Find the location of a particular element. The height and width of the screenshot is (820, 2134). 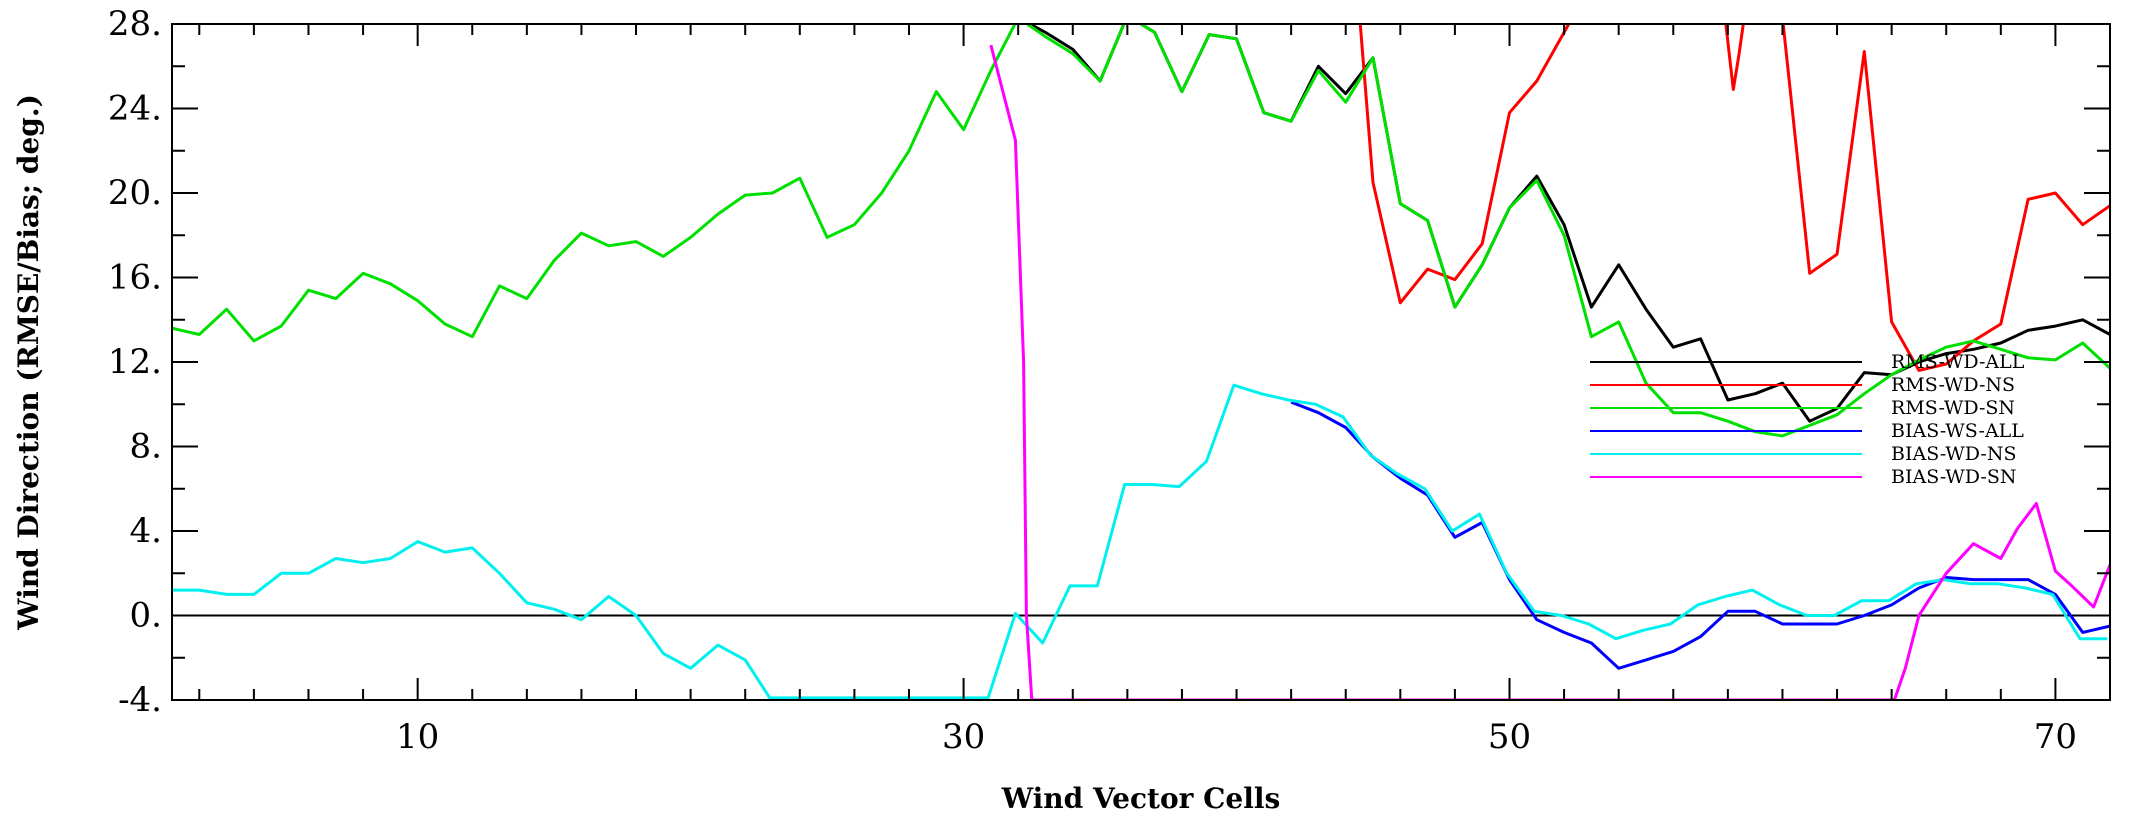

y-tick-label: 20. is located at coordinates (135, 193).